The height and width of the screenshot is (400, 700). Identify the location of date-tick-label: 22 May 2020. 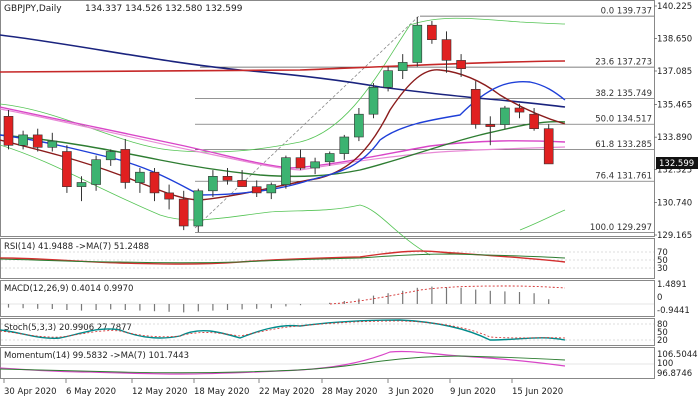
(286, 392).